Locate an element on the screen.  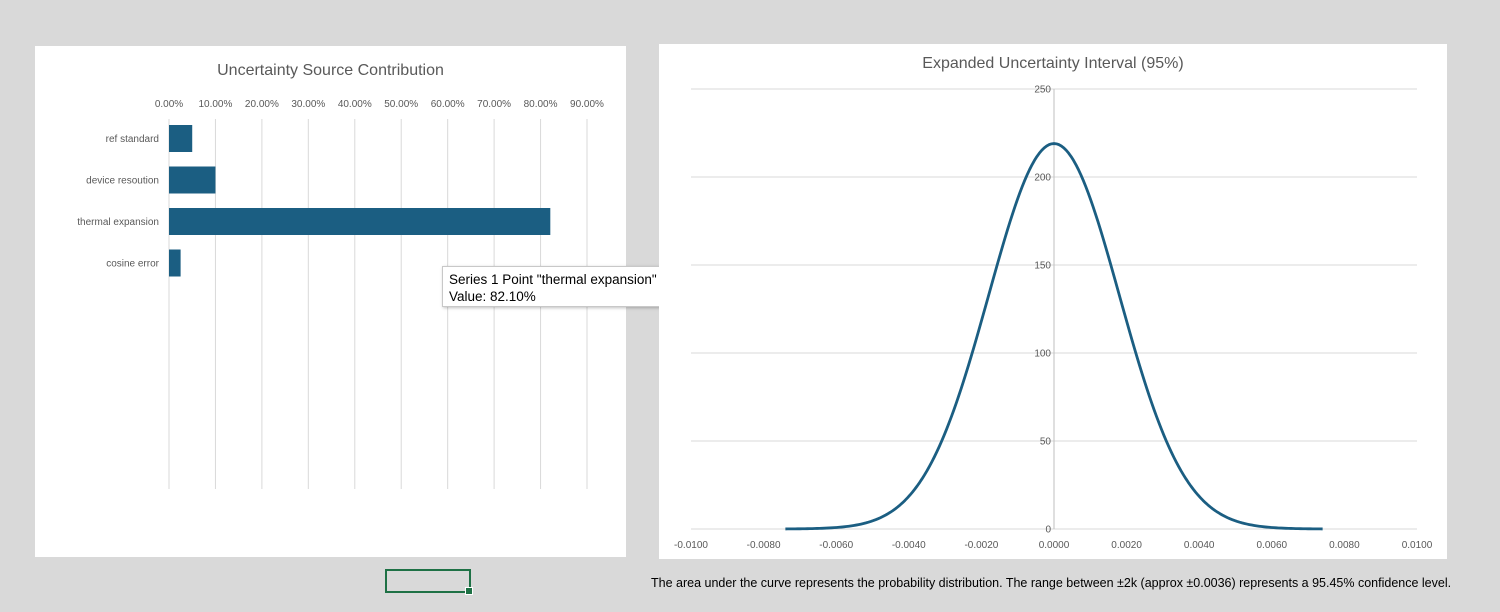
x-tick-label: 60.00% is located at coordinates (448, 104).